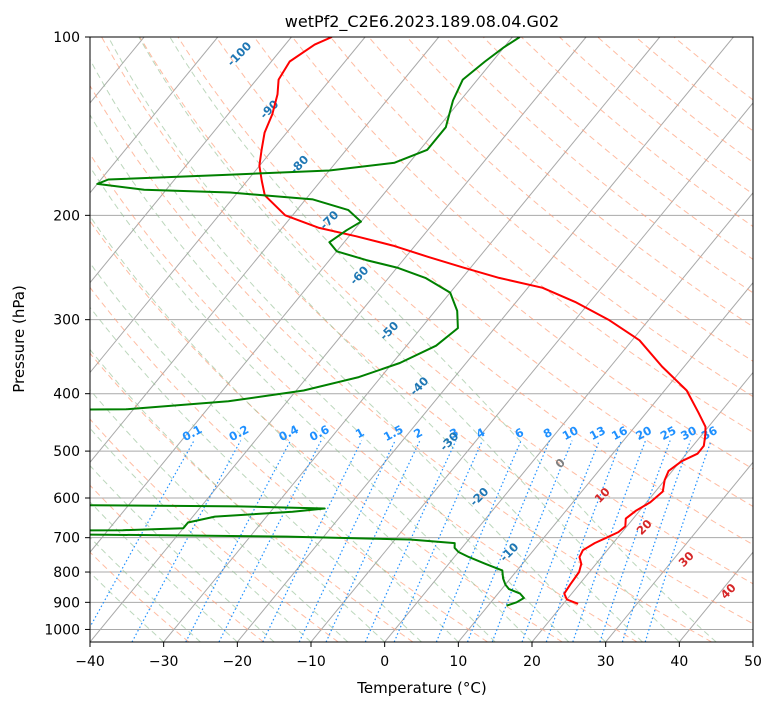 The height and width of the screenshot is (708, 775). Describe the element at coordinates (418, 656) in the screenshot. I see `x-axis: −40 −30 −20 −10 0 10 20 30 40 50` at that location.